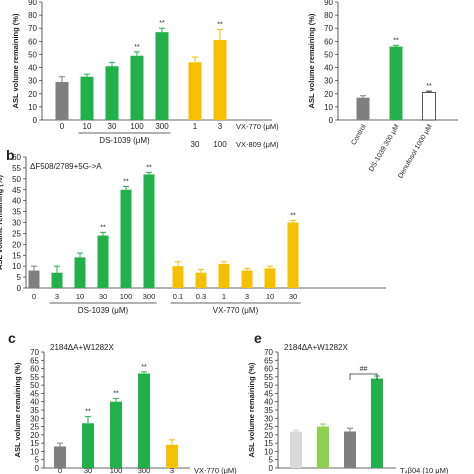  Describe the element at coordinates (220, 144) in the screenshot. I see `x-tick-label-row2: 100` at that location.